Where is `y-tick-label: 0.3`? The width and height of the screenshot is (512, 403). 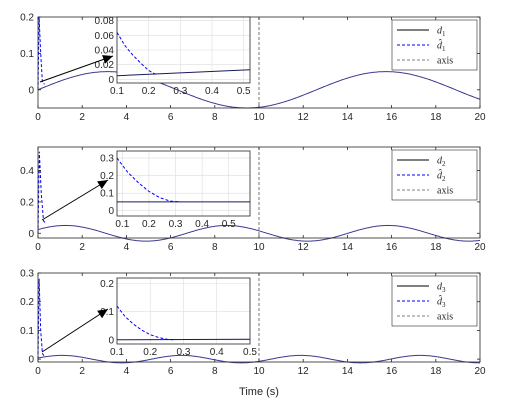 y-tick-label: 0.3 is located at coordinates (27, 274).